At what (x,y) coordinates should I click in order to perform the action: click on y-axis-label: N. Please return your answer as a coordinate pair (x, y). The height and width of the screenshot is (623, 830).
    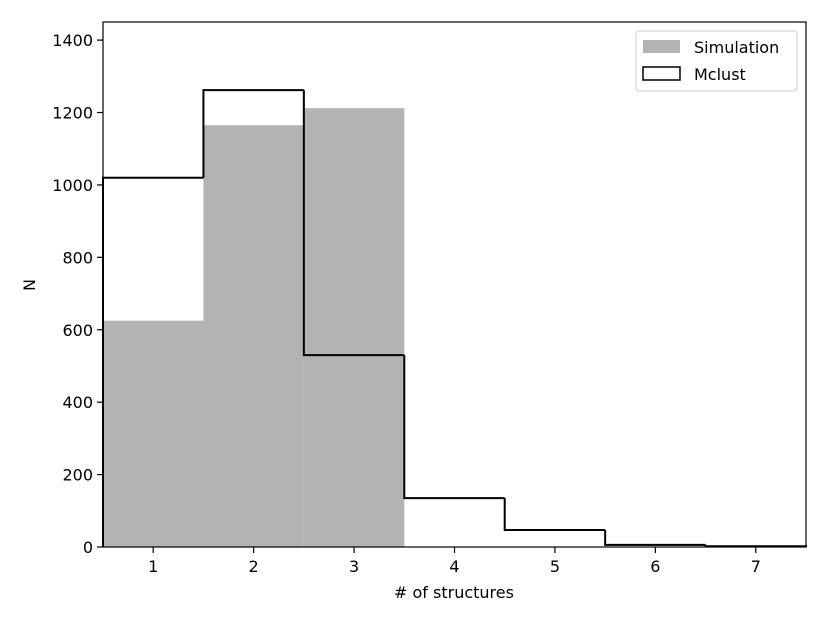
    Looking at the image, I should click on (29, 285).